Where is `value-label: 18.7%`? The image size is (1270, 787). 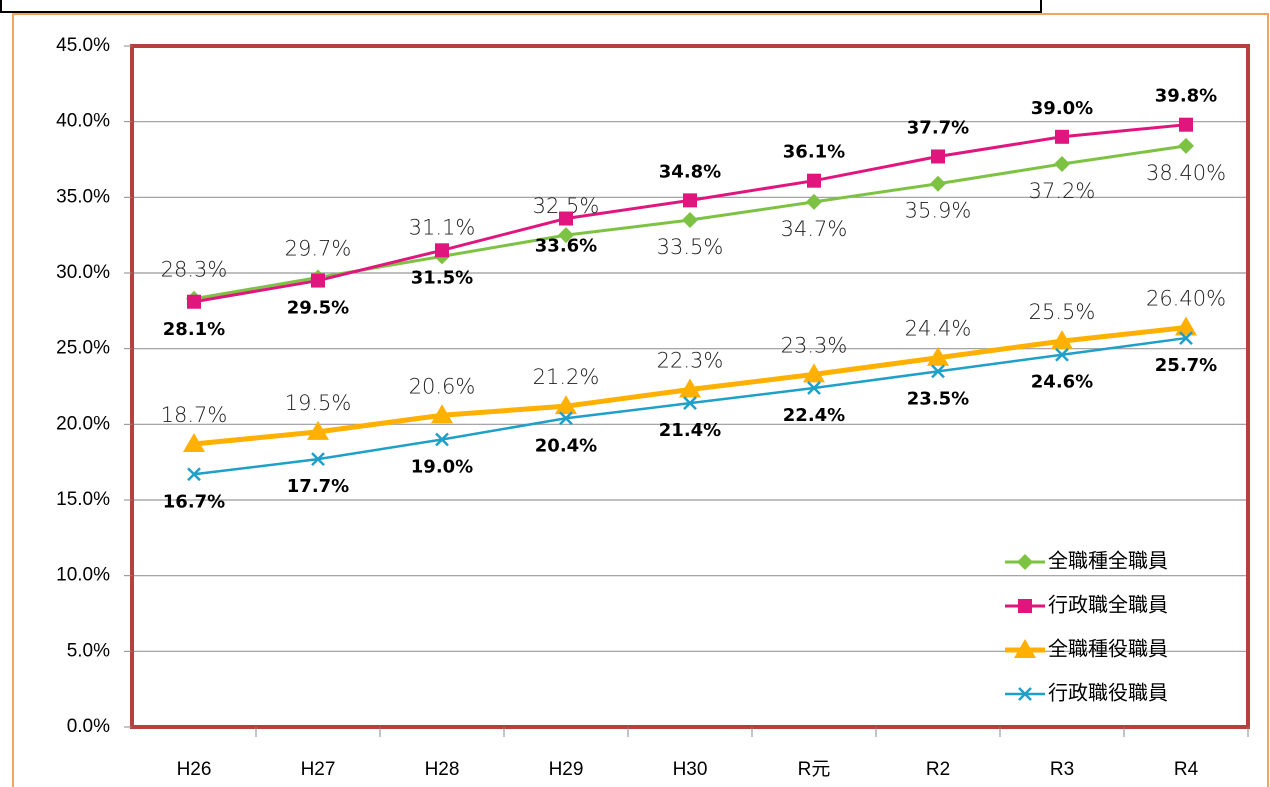 value-label: 18.7% is located at coordinates (194, 415).